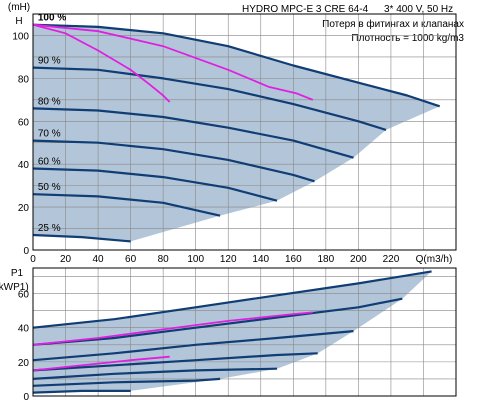  What do you see at coordinates (228, 259) in the screenshot?
I see `x-tick-label: 120` at bounding box center [228, 259].